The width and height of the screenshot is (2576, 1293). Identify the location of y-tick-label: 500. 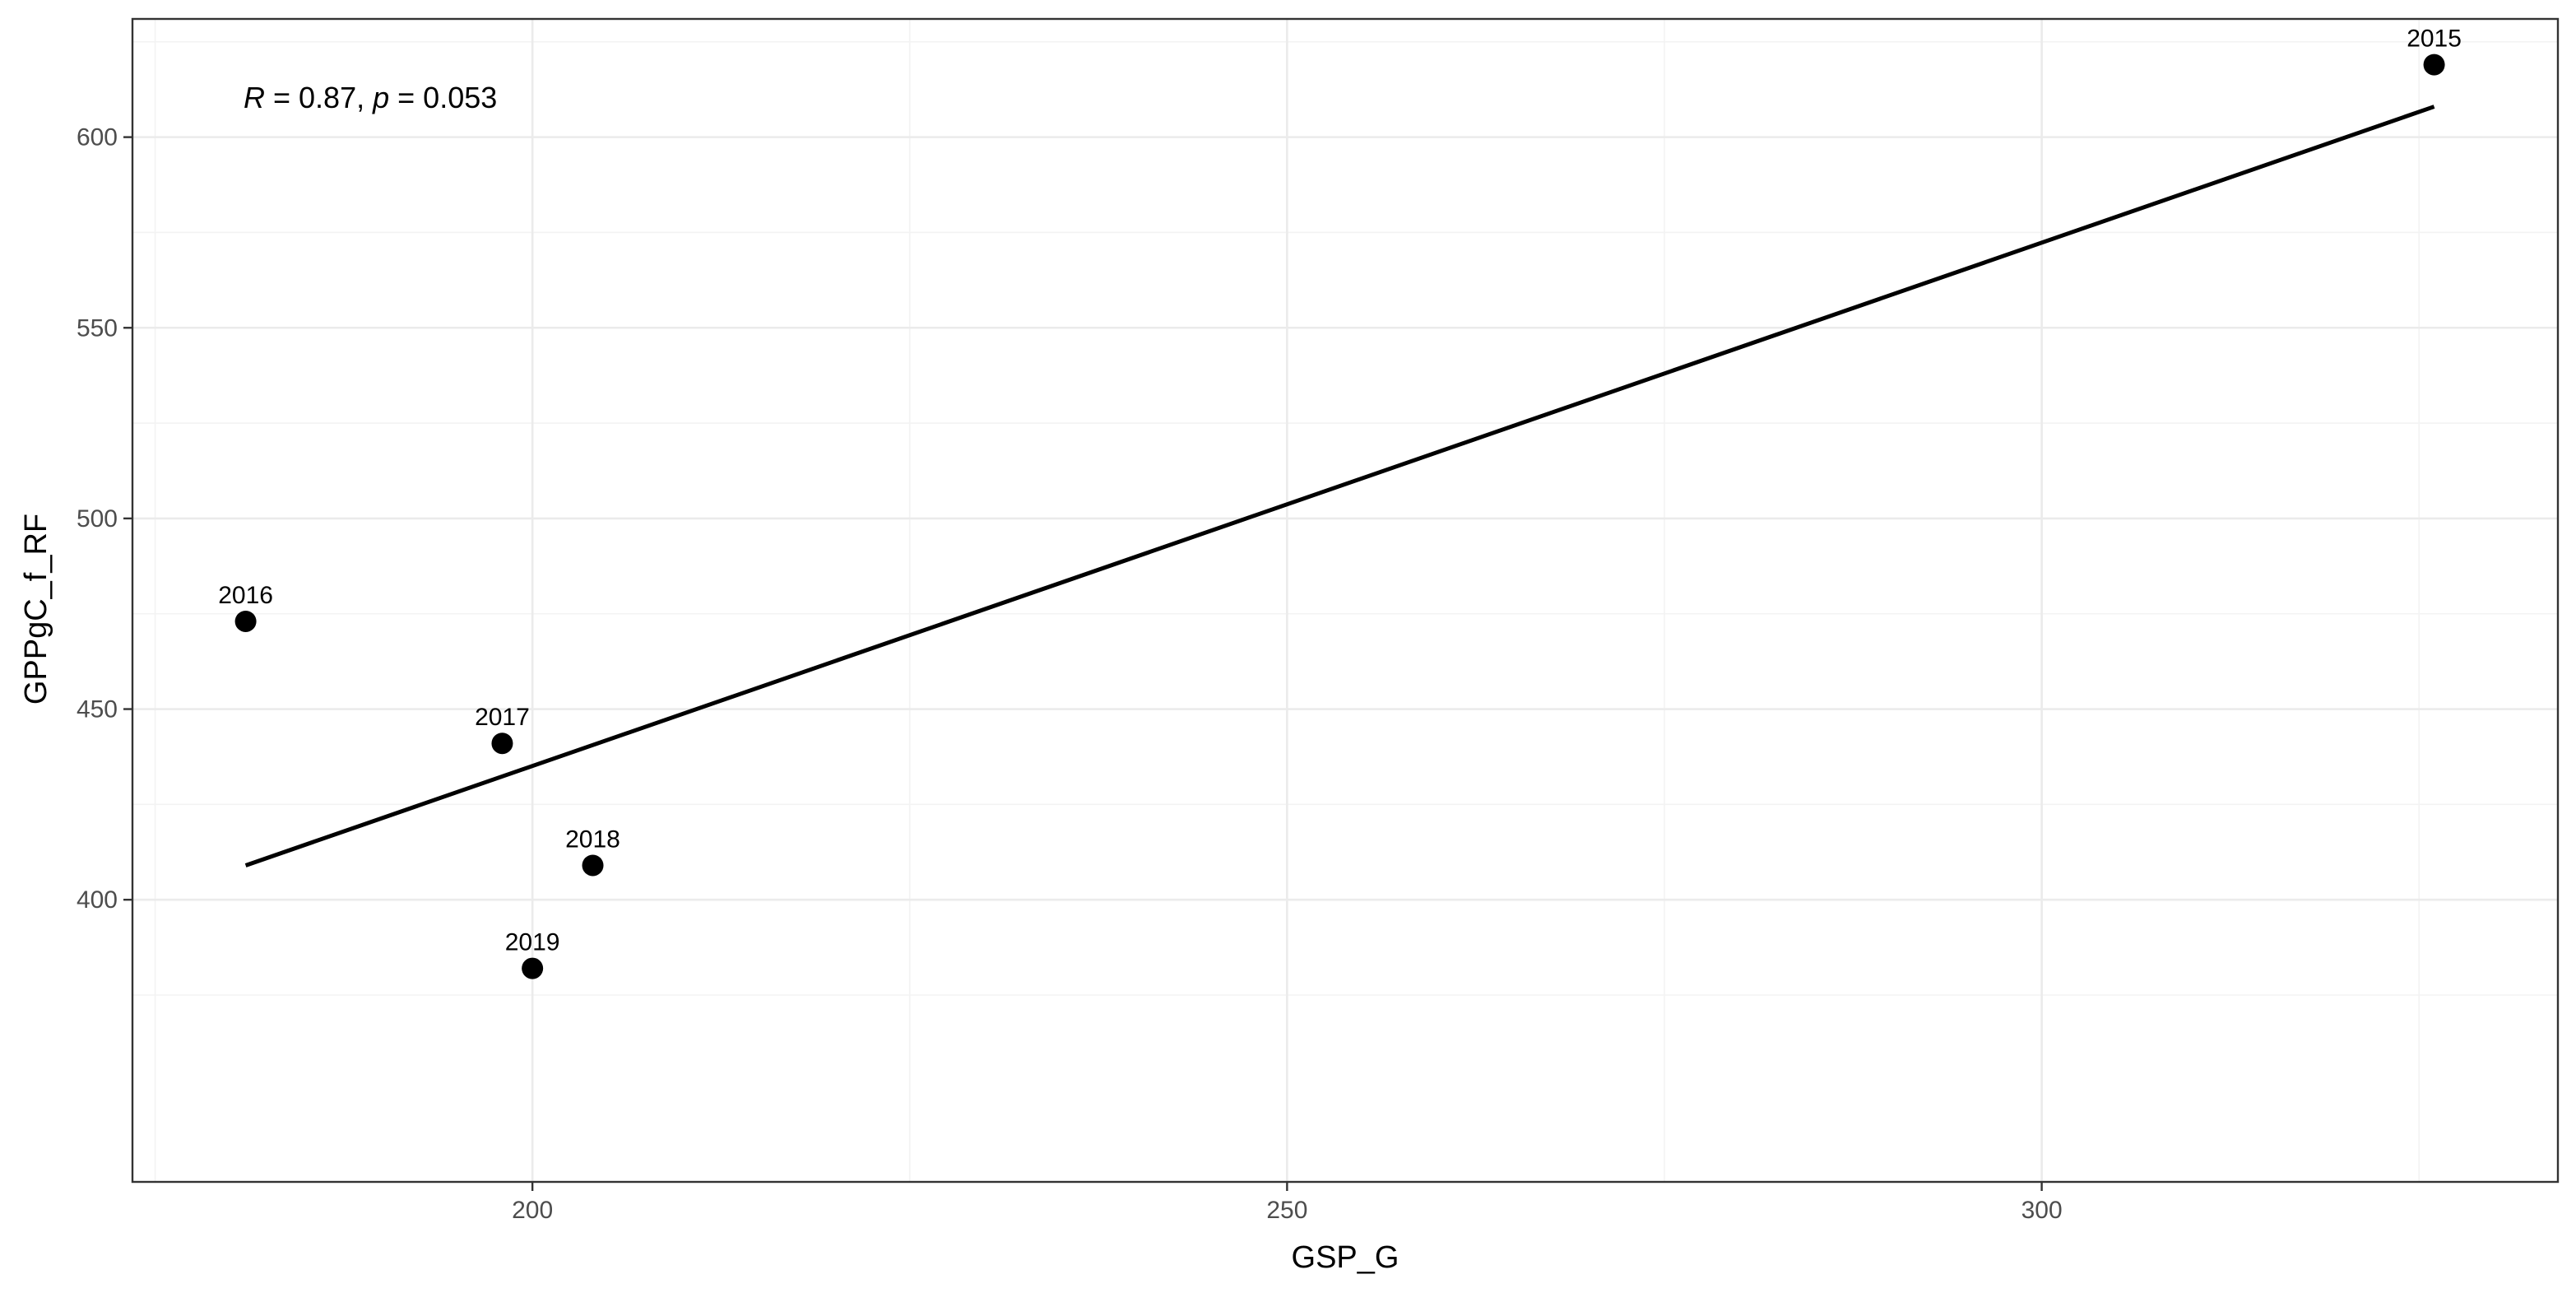
(97, 519).